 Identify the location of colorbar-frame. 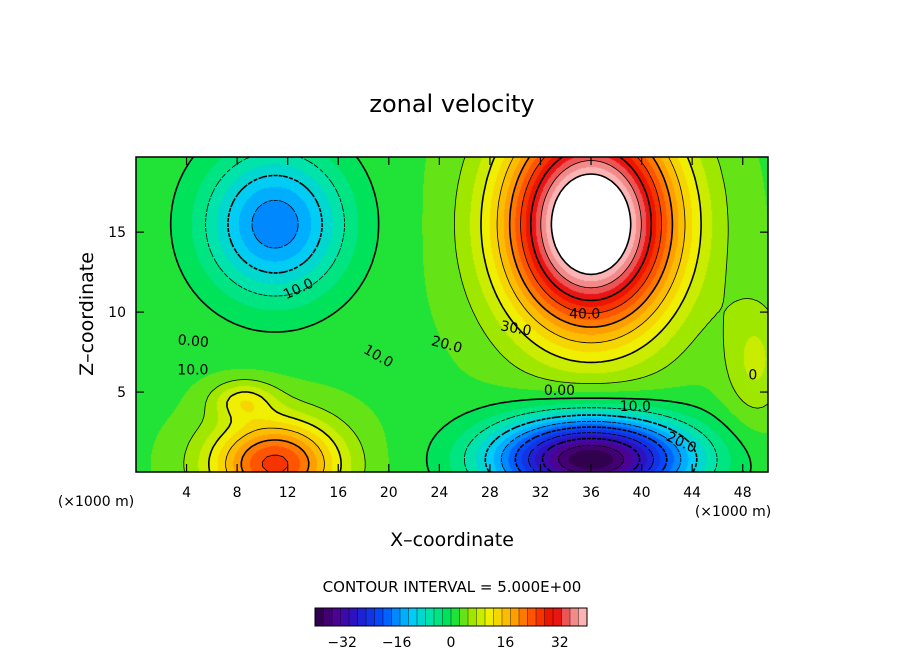
(451, 617).